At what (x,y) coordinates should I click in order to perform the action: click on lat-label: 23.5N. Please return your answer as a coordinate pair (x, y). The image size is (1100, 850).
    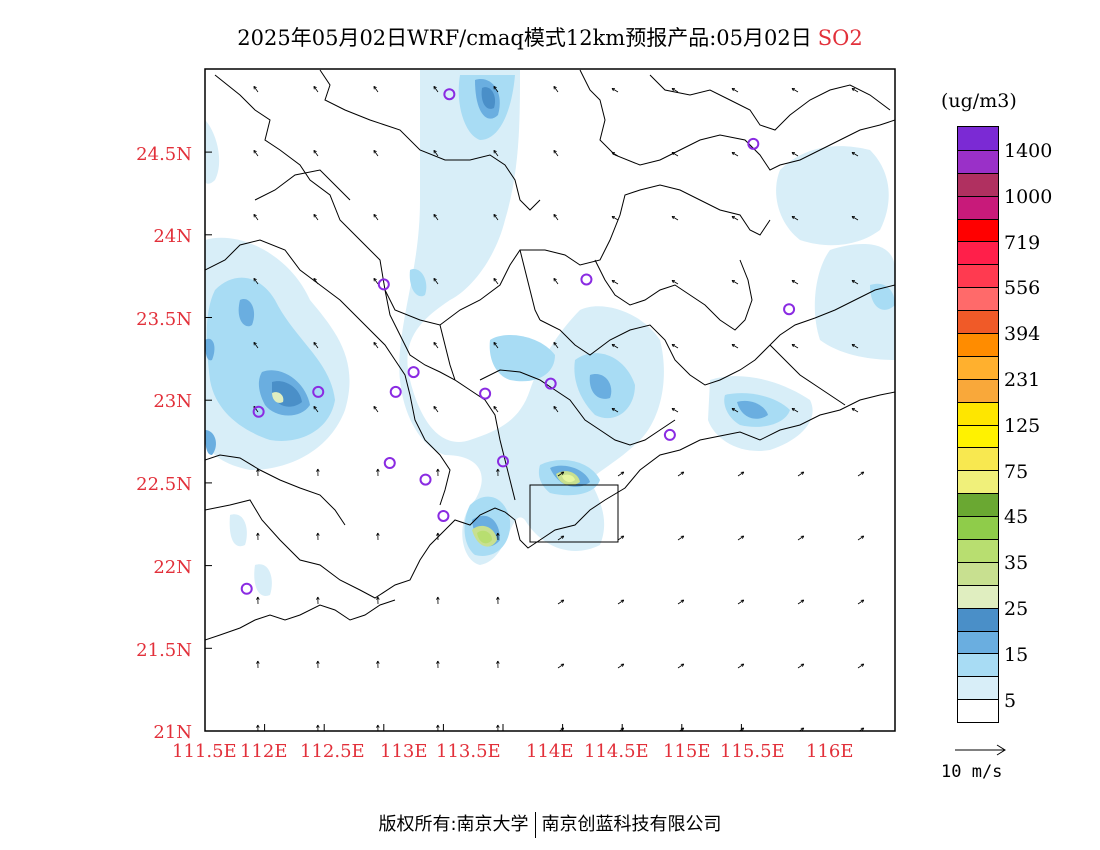
    Looking at the image, I should click on (164, 319).